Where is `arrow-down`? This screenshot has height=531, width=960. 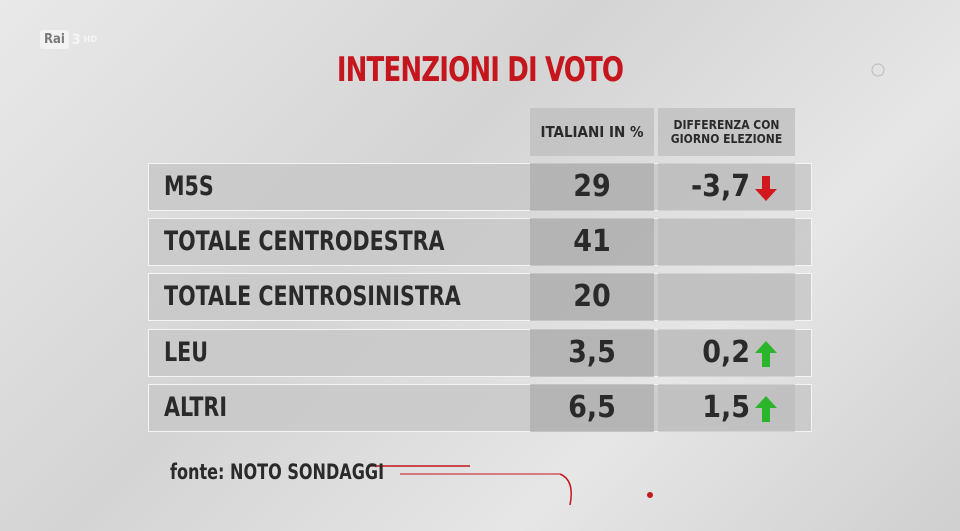 arrow-down is located at coordinates (766, 188).